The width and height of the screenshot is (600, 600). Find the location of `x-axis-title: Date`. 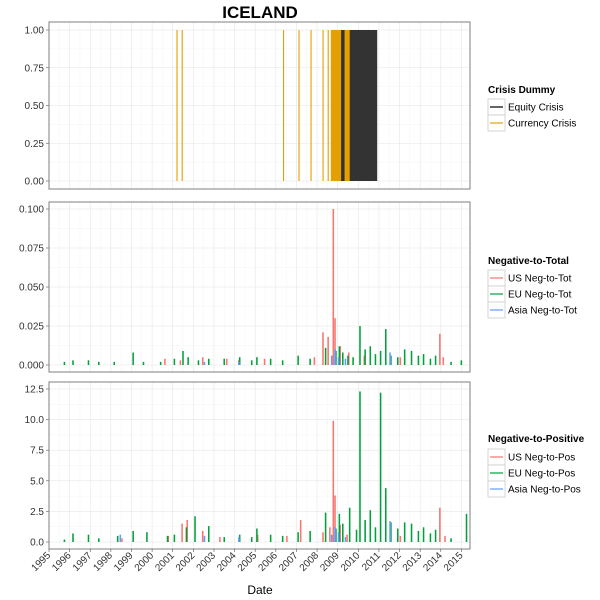

x-axis-title: Date is located at coordinates (260, 590).